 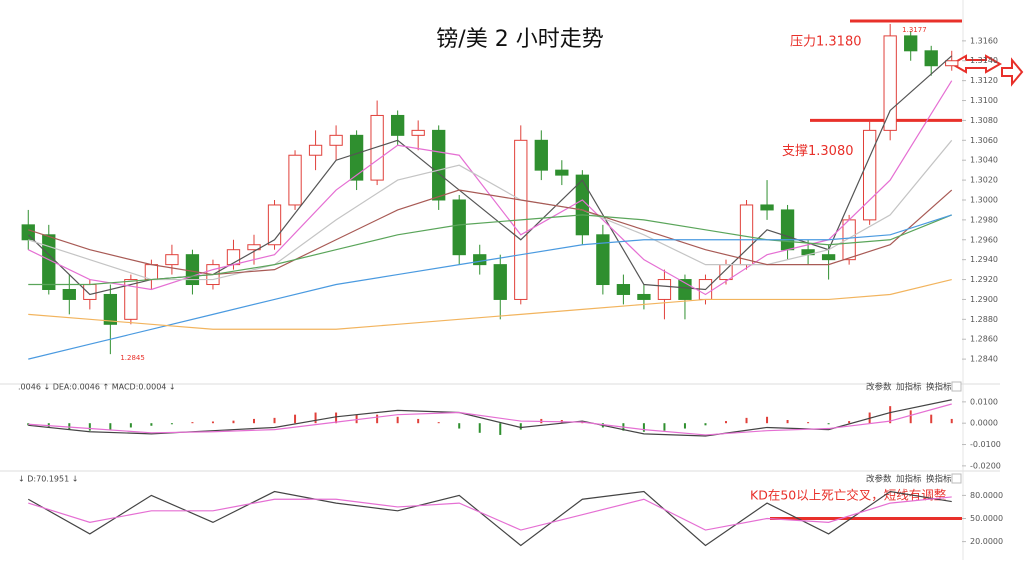 What do you see at coordinates (48, 479) in the screenshot?
I see `panel-header: ↓ D:70.1951 ↓` at bounding box center [48, 479].